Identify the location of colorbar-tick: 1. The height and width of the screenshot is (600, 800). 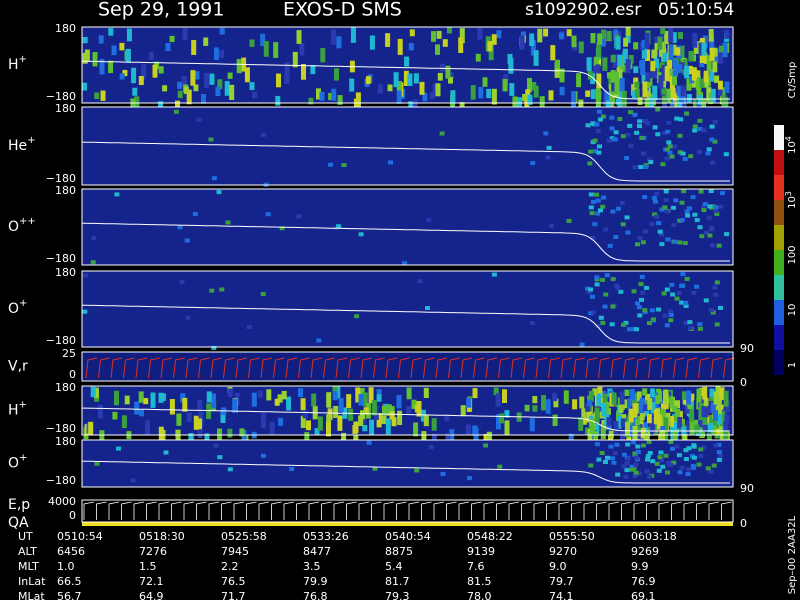
(792, 365).